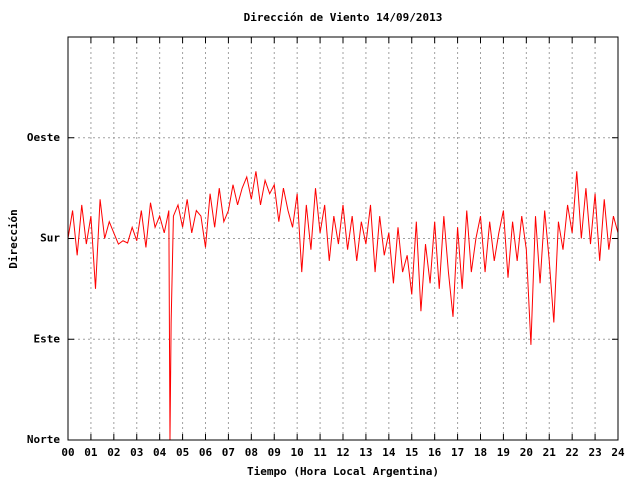  What do you see at coordinates (228, 452) in the screenshot?
I see `x-tick-label: 07` at bounding box center [228, 452].